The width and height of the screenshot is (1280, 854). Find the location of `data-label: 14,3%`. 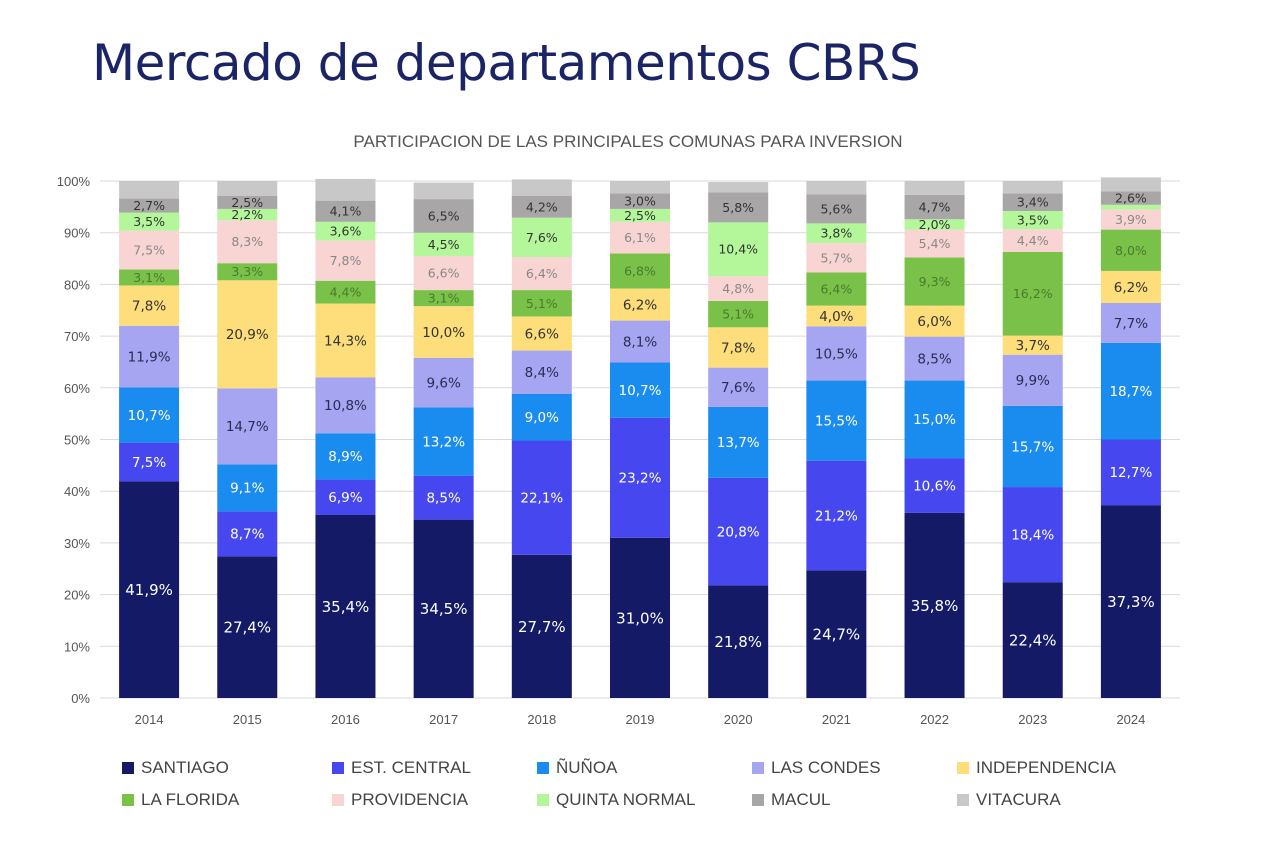

data-label: 14,3% is located at coordinates (345, 341).